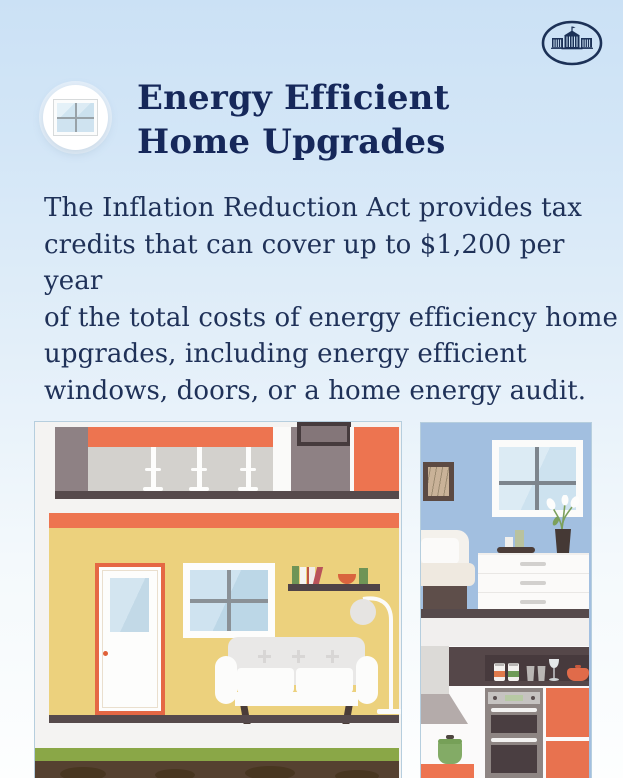 This screenshot has width=623, height=778. I want to click on upper-floor-band, so click(227, 495).